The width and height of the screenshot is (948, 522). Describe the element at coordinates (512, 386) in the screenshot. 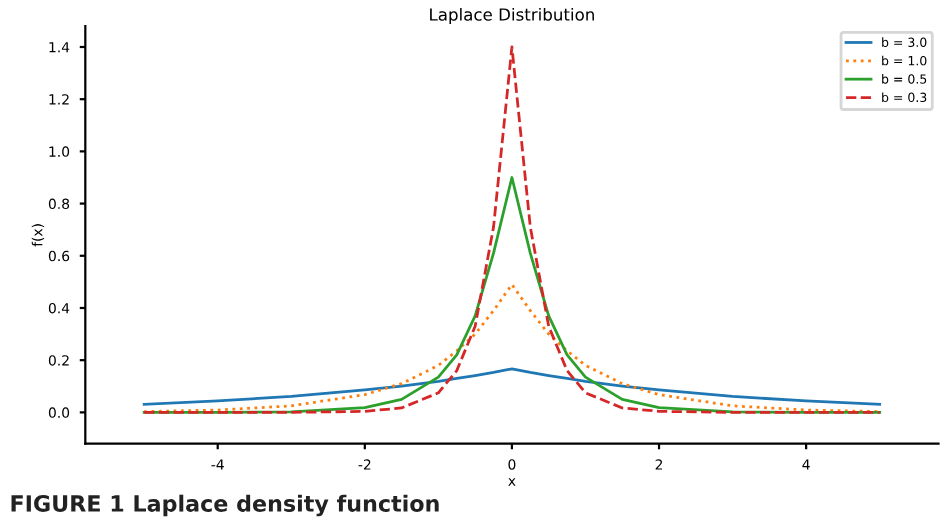

I see `line-series` at that location.